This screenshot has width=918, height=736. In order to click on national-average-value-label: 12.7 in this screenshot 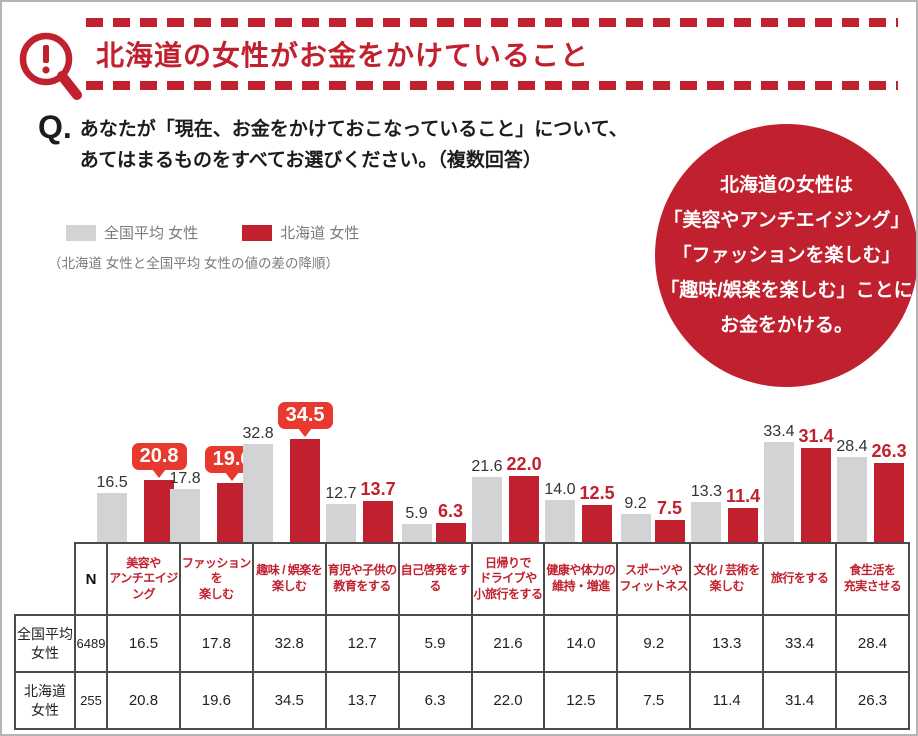, I will do `click(341, 493)`.